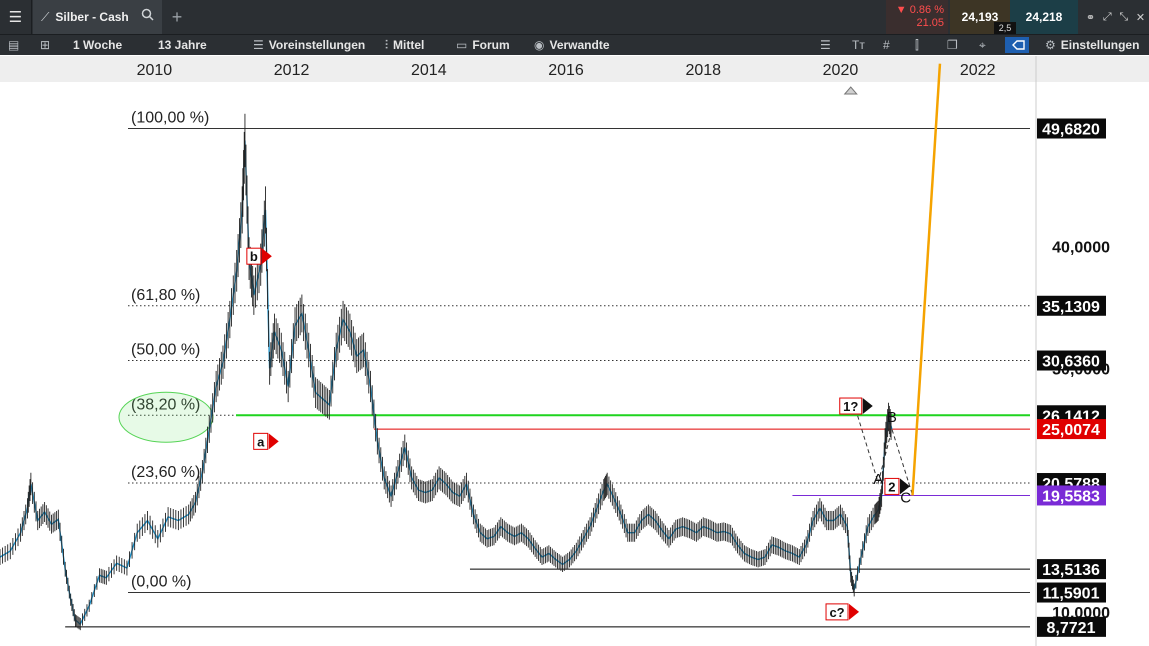 Image resolution: width=1149 pixels, height=646 pixels. I want to click on year-tick-label: 2010, so click(155, 70).